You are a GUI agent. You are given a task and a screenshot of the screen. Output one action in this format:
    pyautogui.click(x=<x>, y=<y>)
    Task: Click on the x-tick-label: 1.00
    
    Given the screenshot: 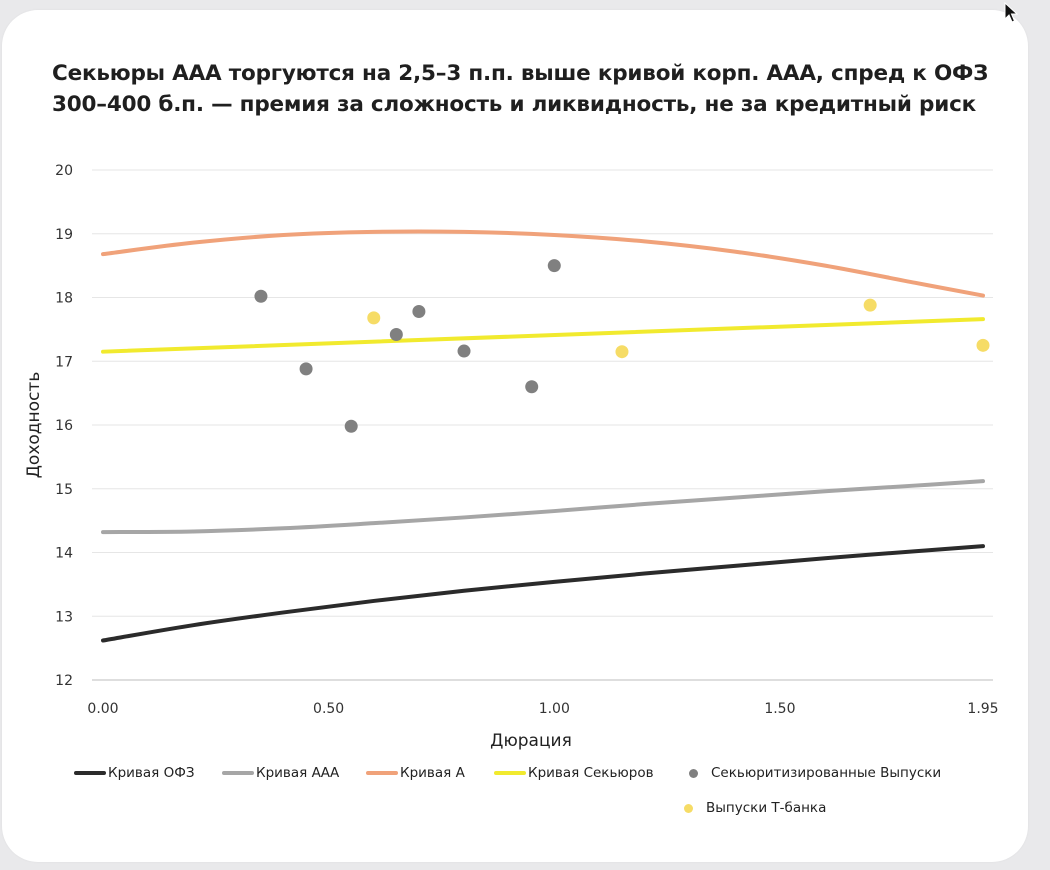 What is the action you would take?
    pyautogui.click(x=554, y=709)
    